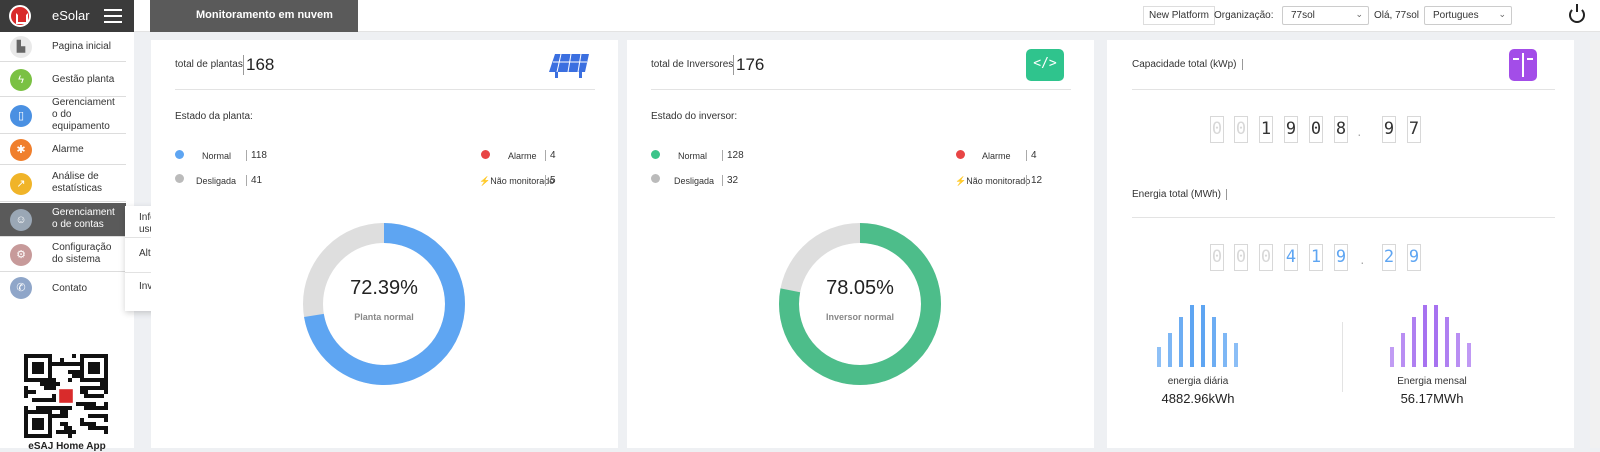 This screenshot has height=452, width=1600. Describe the element at coordinates (1187, 64) in the screenshot. I see `capacity-title: Capacidade total (kWp)` at that location.